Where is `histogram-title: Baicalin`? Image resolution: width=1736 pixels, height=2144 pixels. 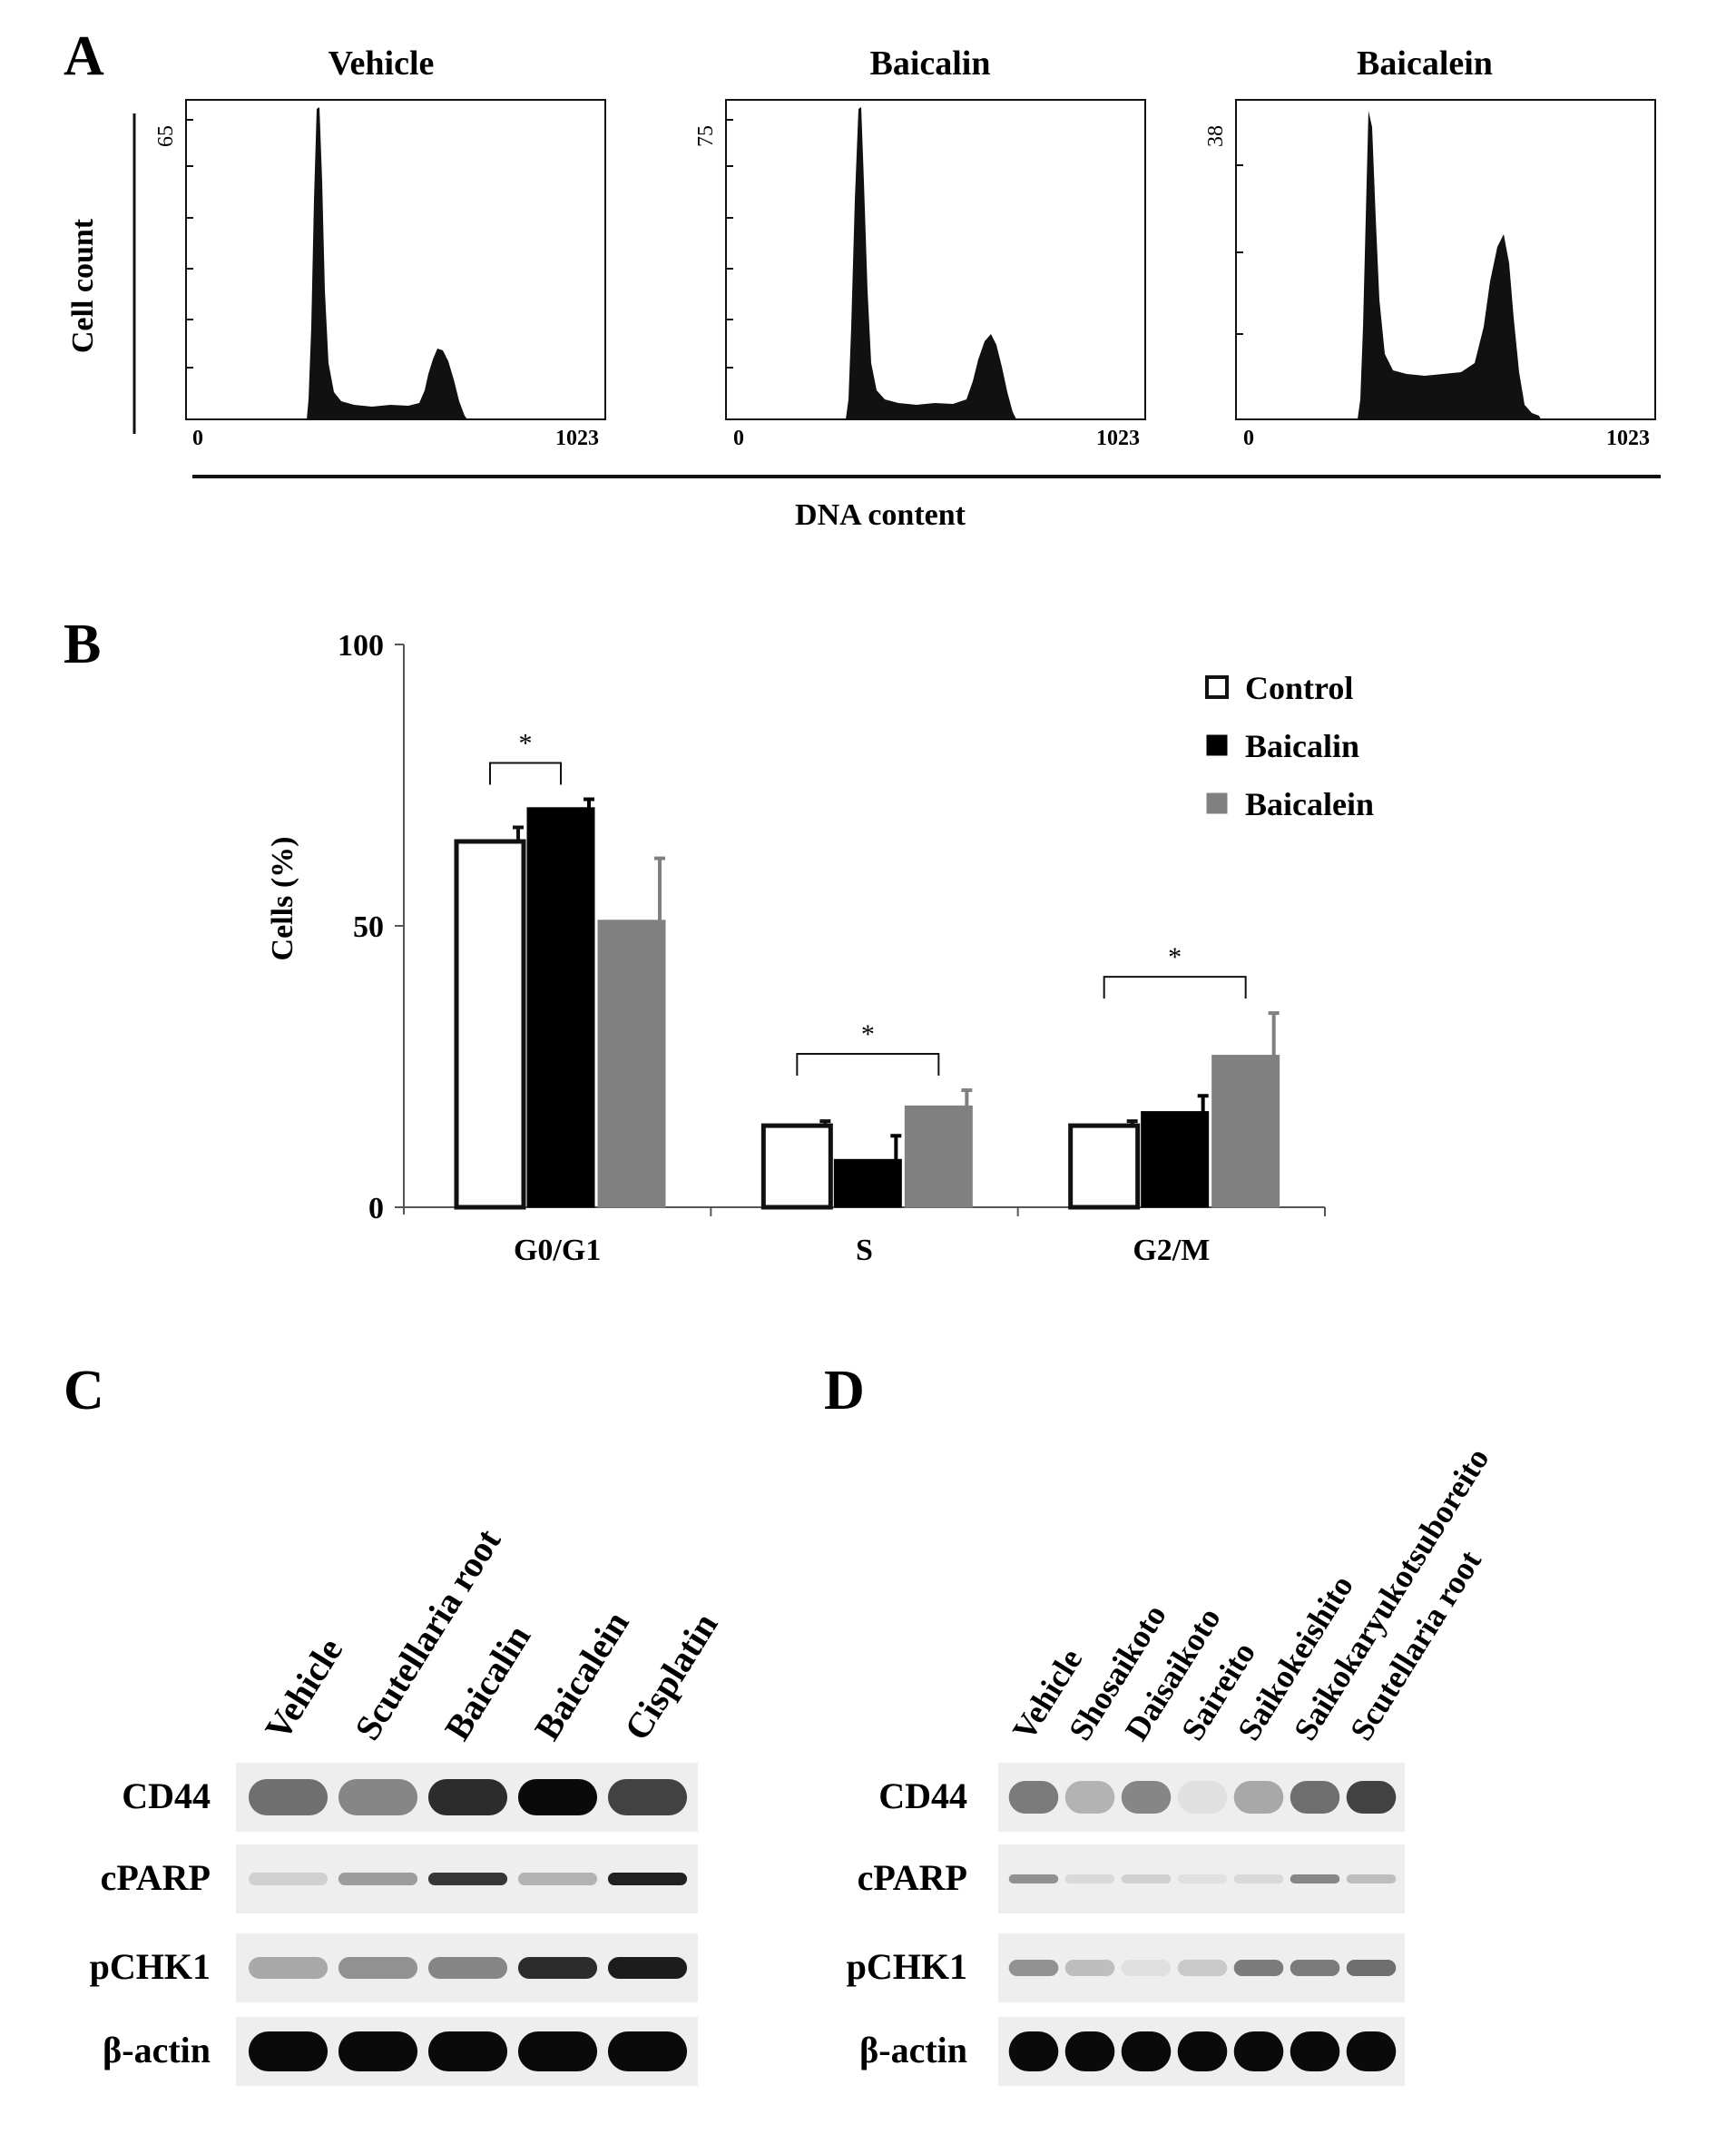 histogram-title: Baicalin is located at coordinates (930, 63).